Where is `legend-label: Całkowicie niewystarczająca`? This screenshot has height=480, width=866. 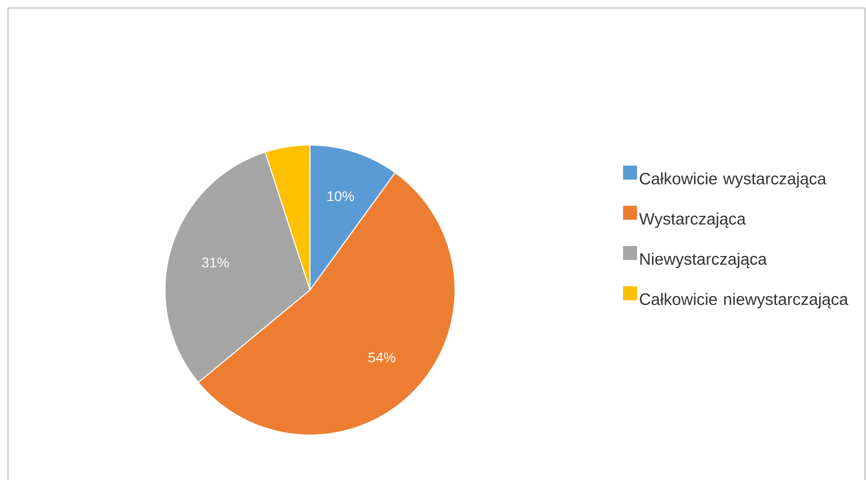 legend-label: Całkowicie niewystarczająca is located at coordinates (744, 300).